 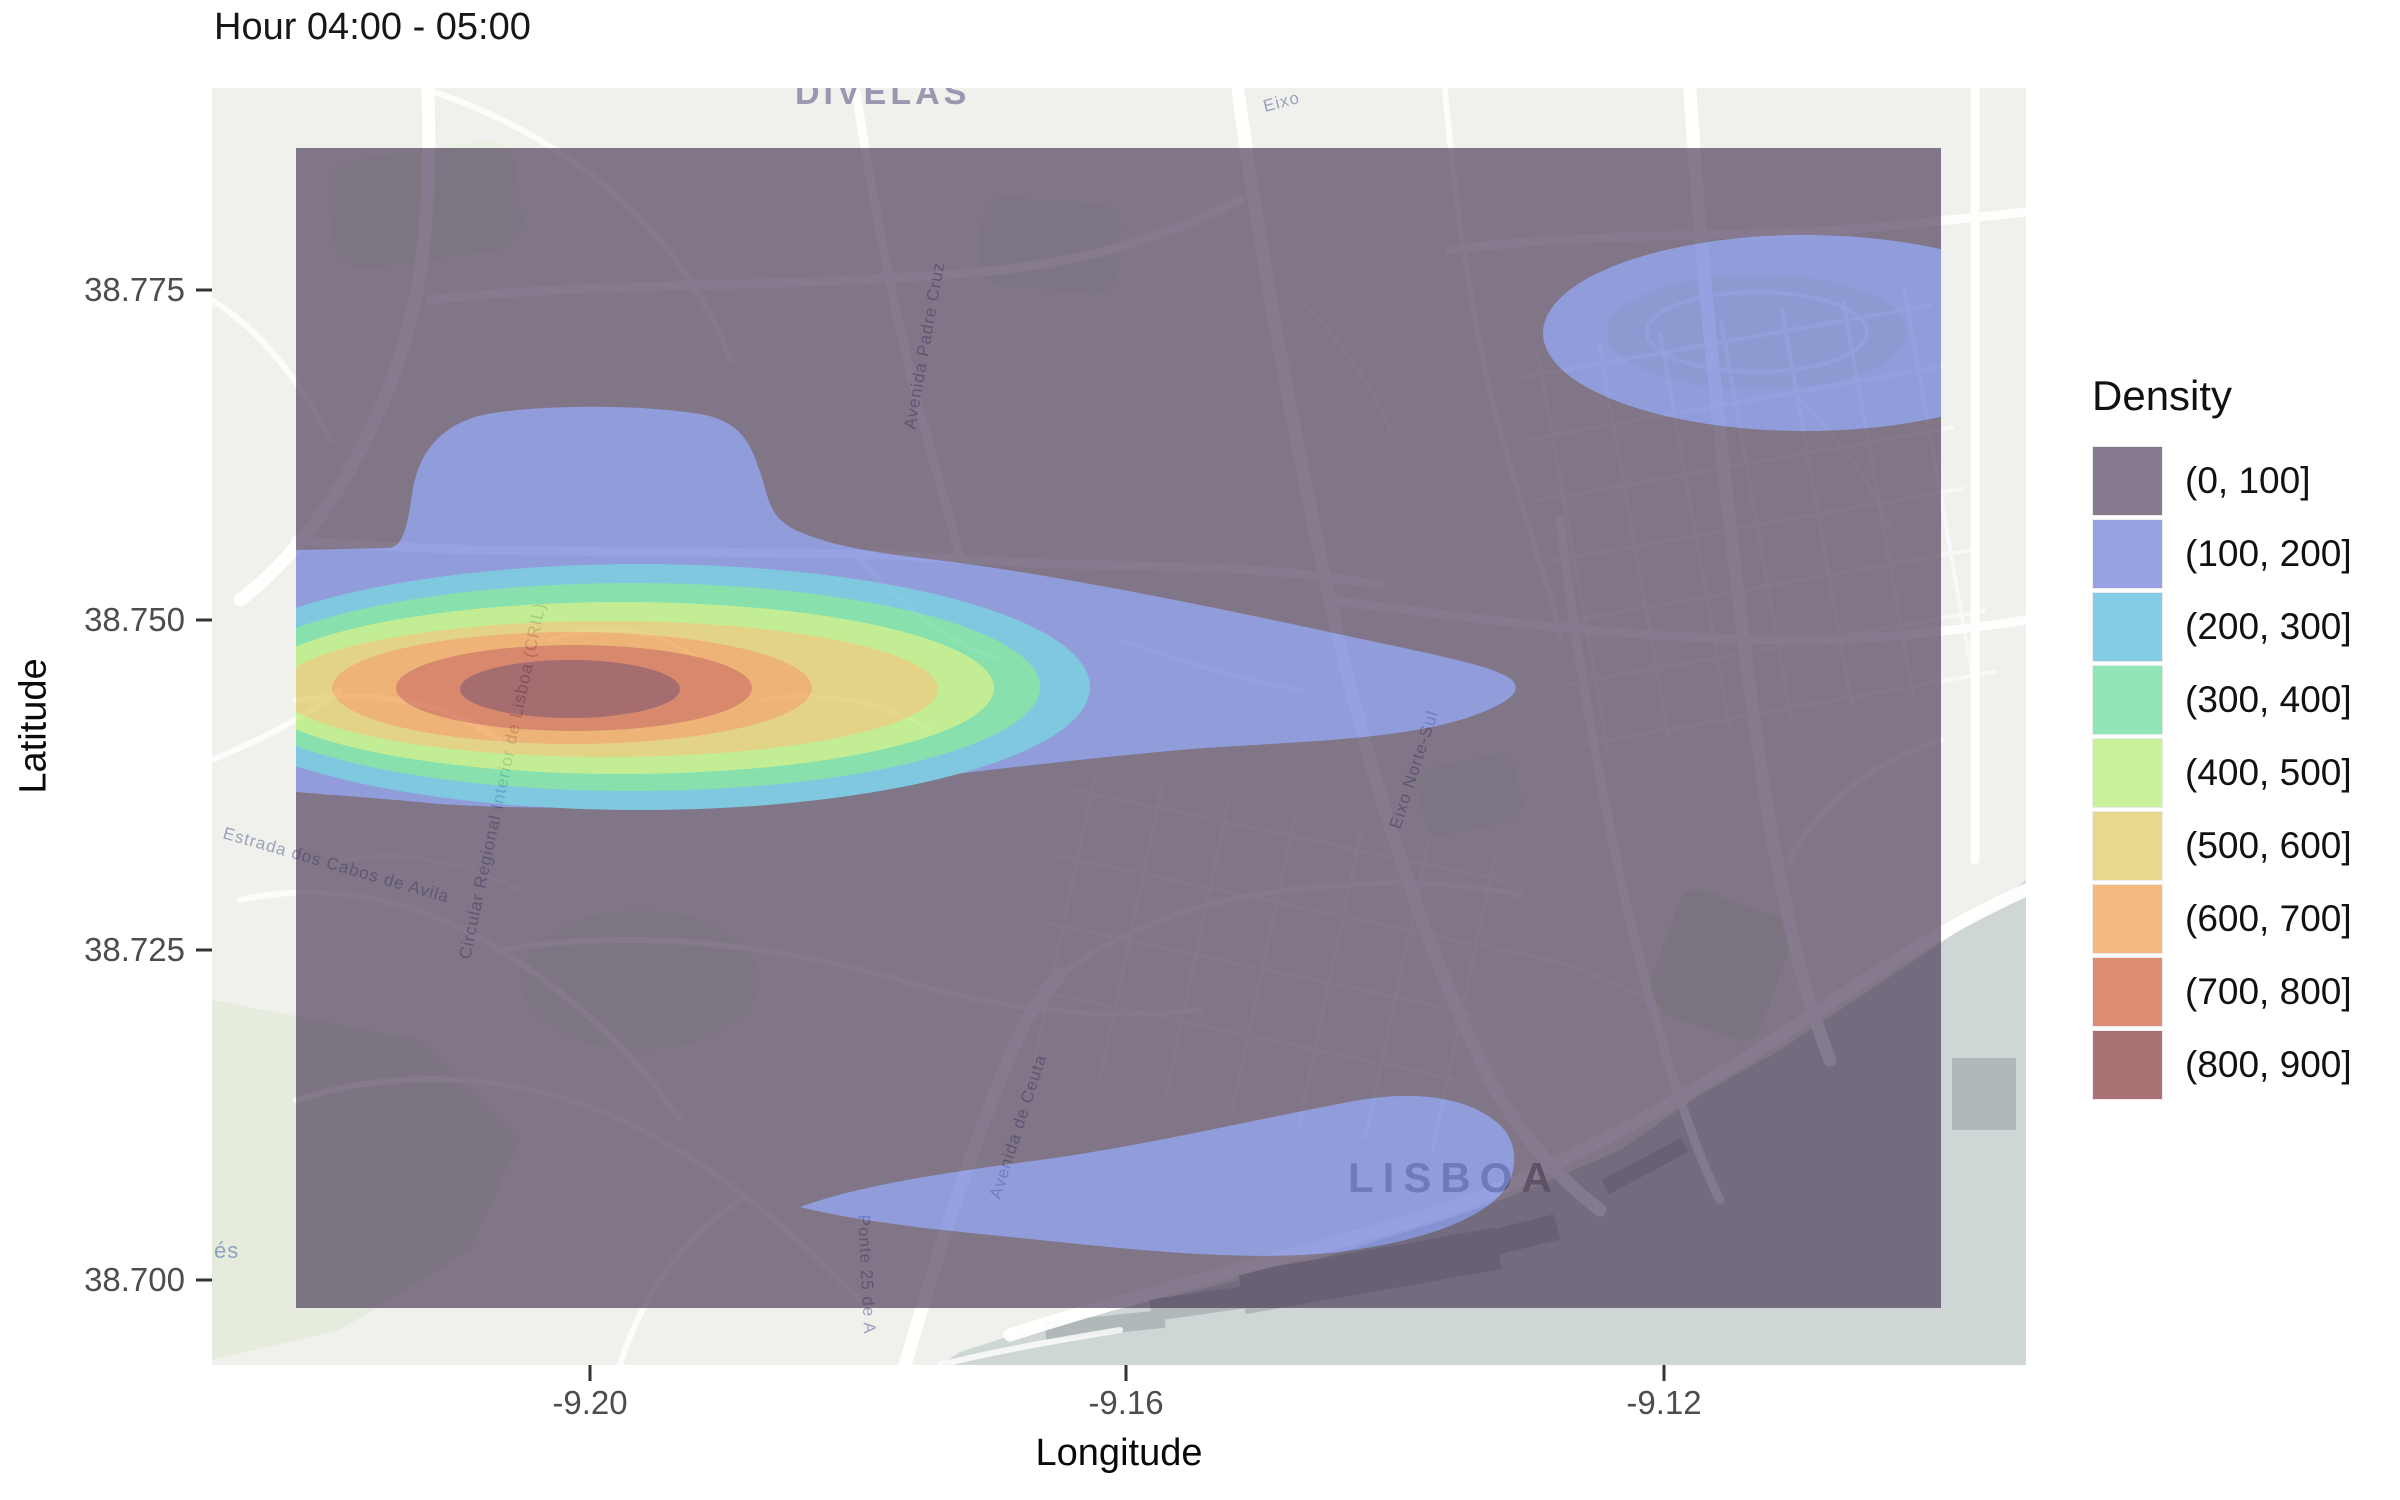 I want to click on legend-label: (300, 400], so click(x=2268, y=699).